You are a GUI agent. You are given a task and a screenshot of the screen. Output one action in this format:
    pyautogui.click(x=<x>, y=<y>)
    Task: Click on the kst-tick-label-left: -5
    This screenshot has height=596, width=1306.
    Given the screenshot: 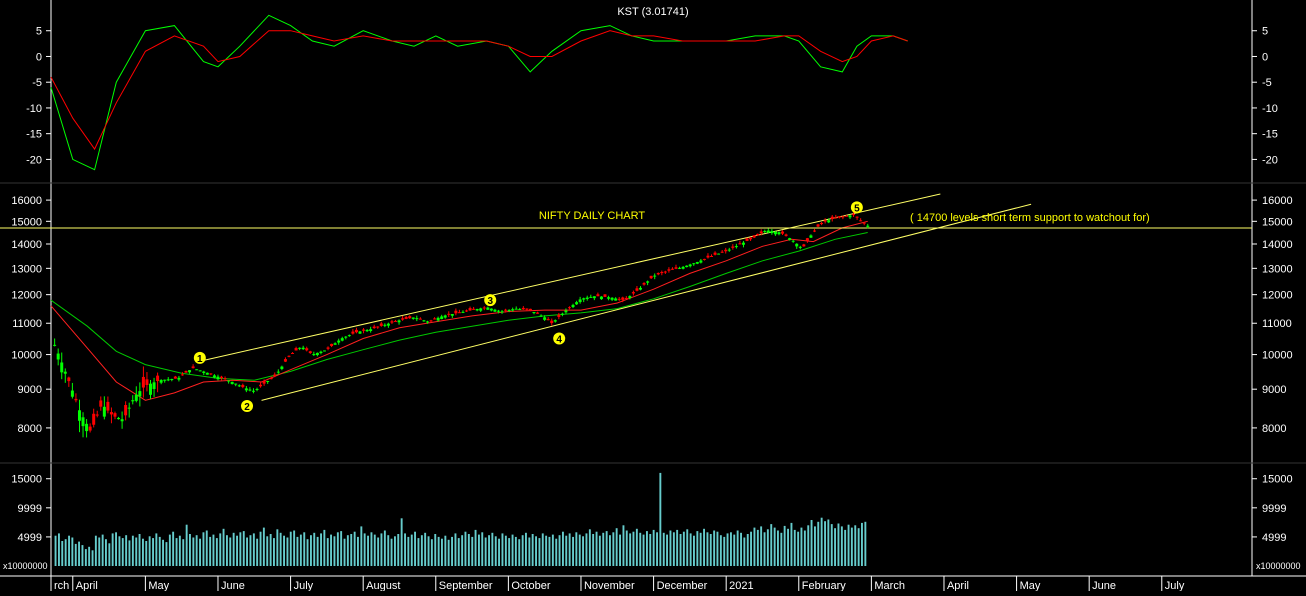 What is the action you would take?
    pyautogui.click(x=37, y=83)
    